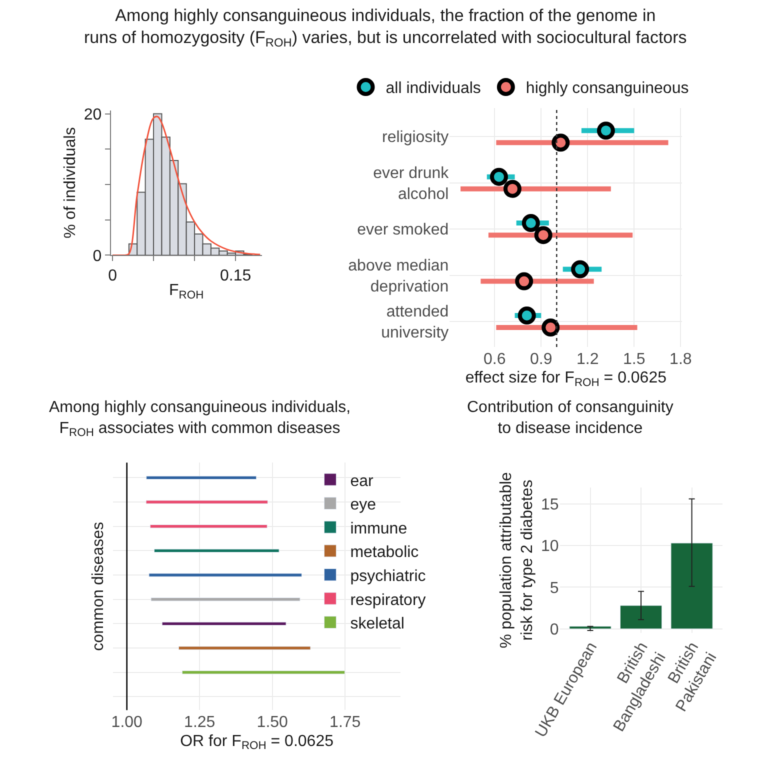  What do you see at coordinates (388, 576) in the screenshot?
I see `legend-label: psychiatric` at bounding box center [388, 576].